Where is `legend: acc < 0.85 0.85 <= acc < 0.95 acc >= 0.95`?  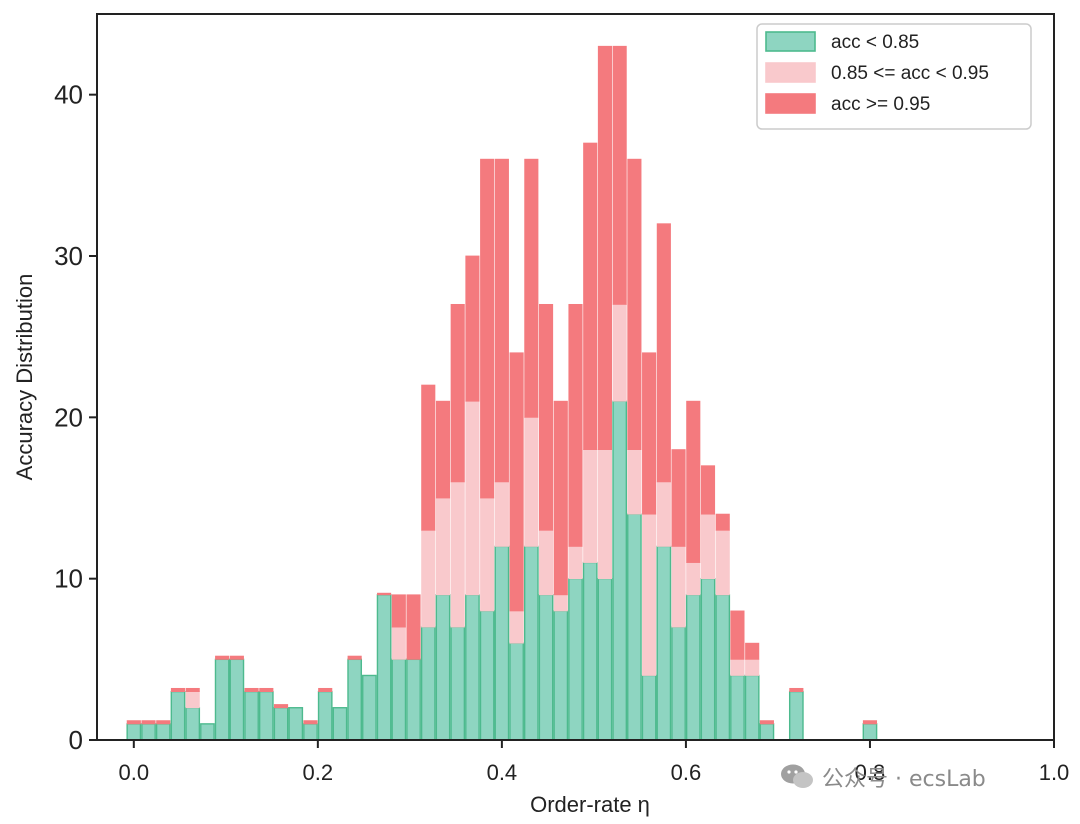
legend: acc < 0.85 0.85 <= acc < 0.95 acc >= 0.95 is located at coordinates (894, 76).